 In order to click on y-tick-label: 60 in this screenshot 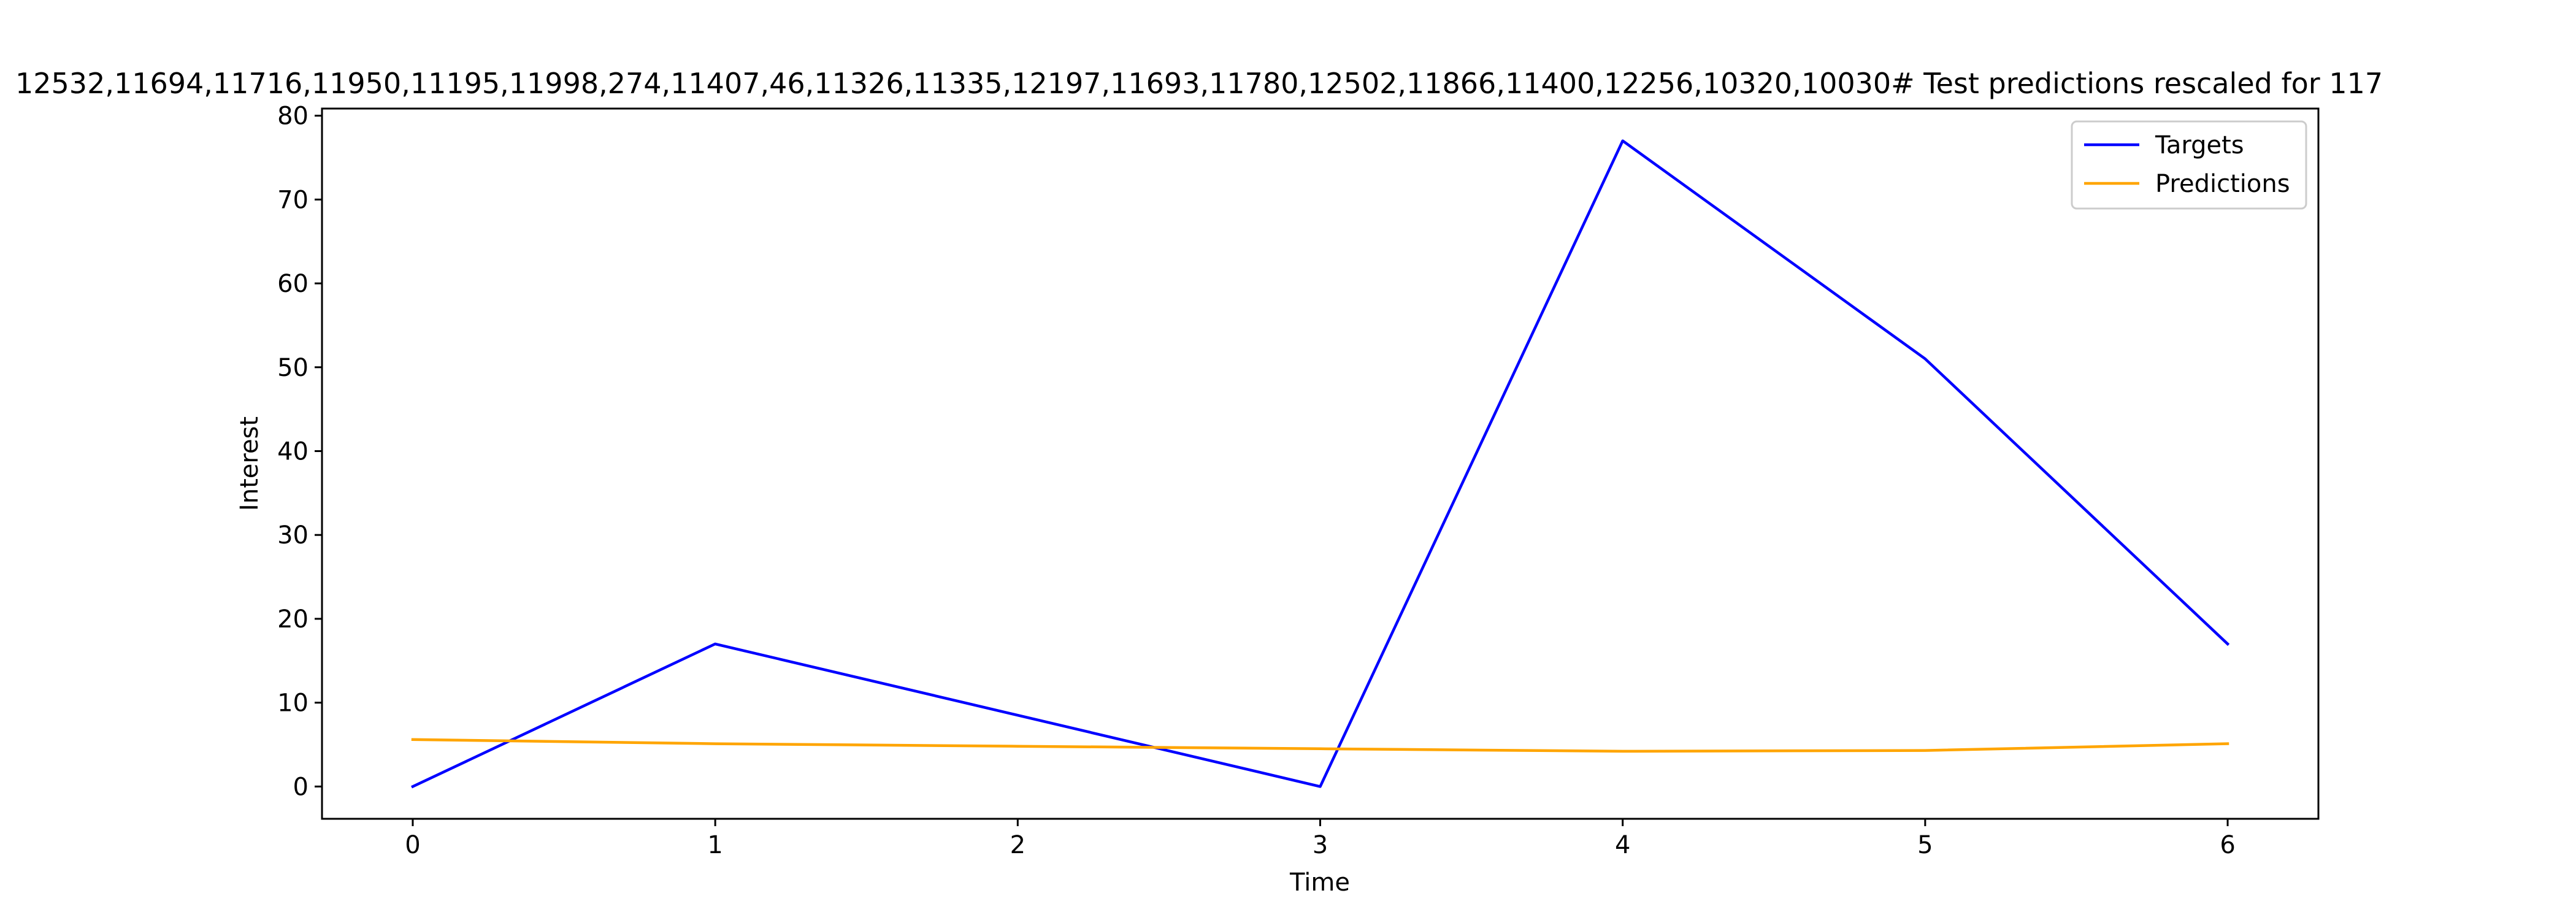, I will do `click(293, 284)`.